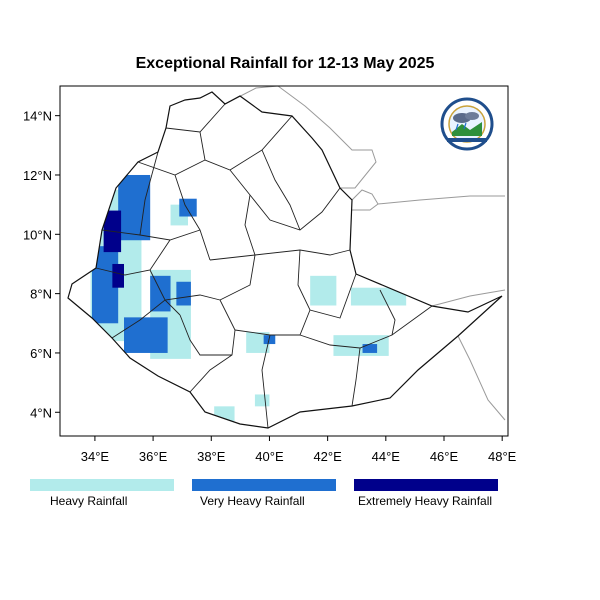  What do you see at coordinates (299, 450) in the screenshot?
I see `x-axis: 34°E 36°E 38°E 40°E 42°E 44°E 46°E 48°E` at bounding box center [299, 450].